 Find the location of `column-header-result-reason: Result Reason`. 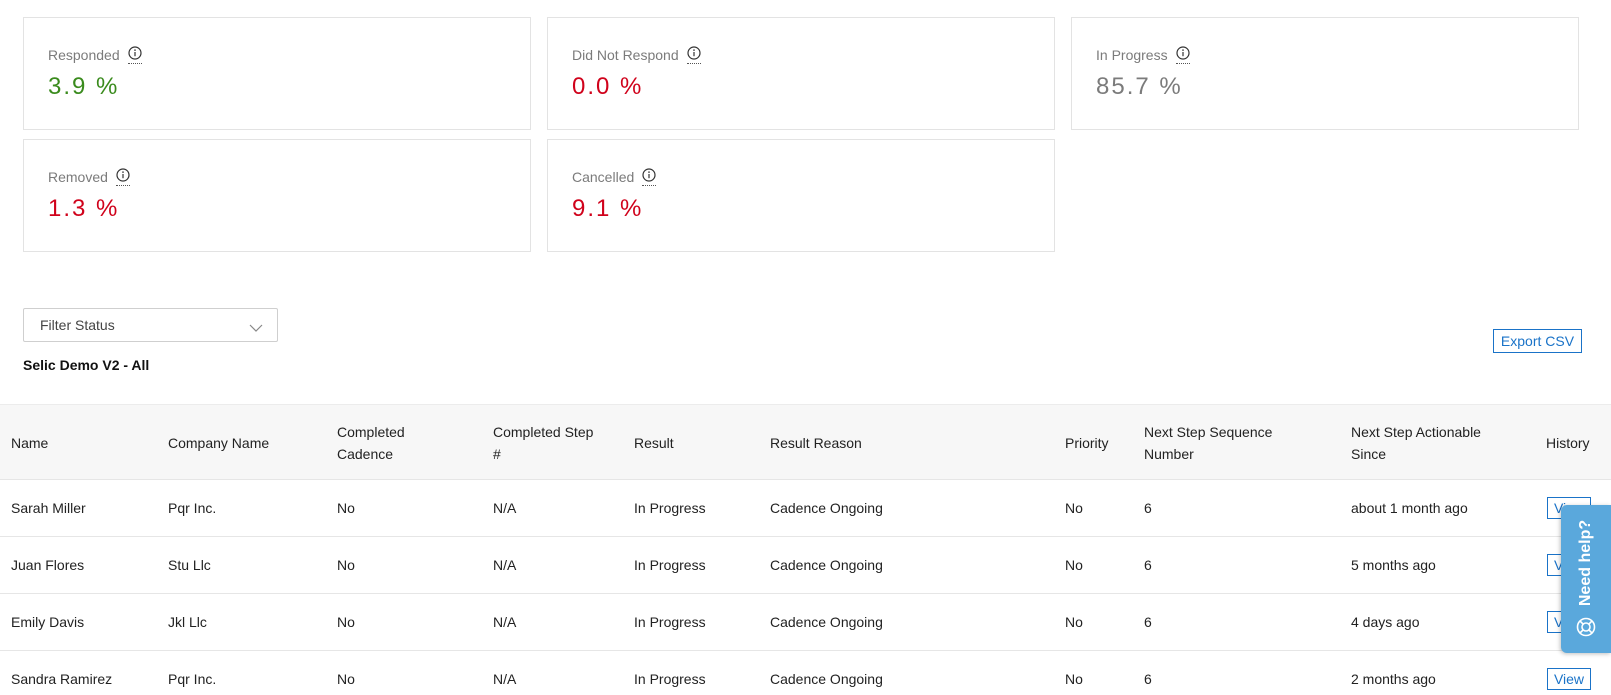

column-header-result-reason: Result Reason is located at coordinates (816, 443).